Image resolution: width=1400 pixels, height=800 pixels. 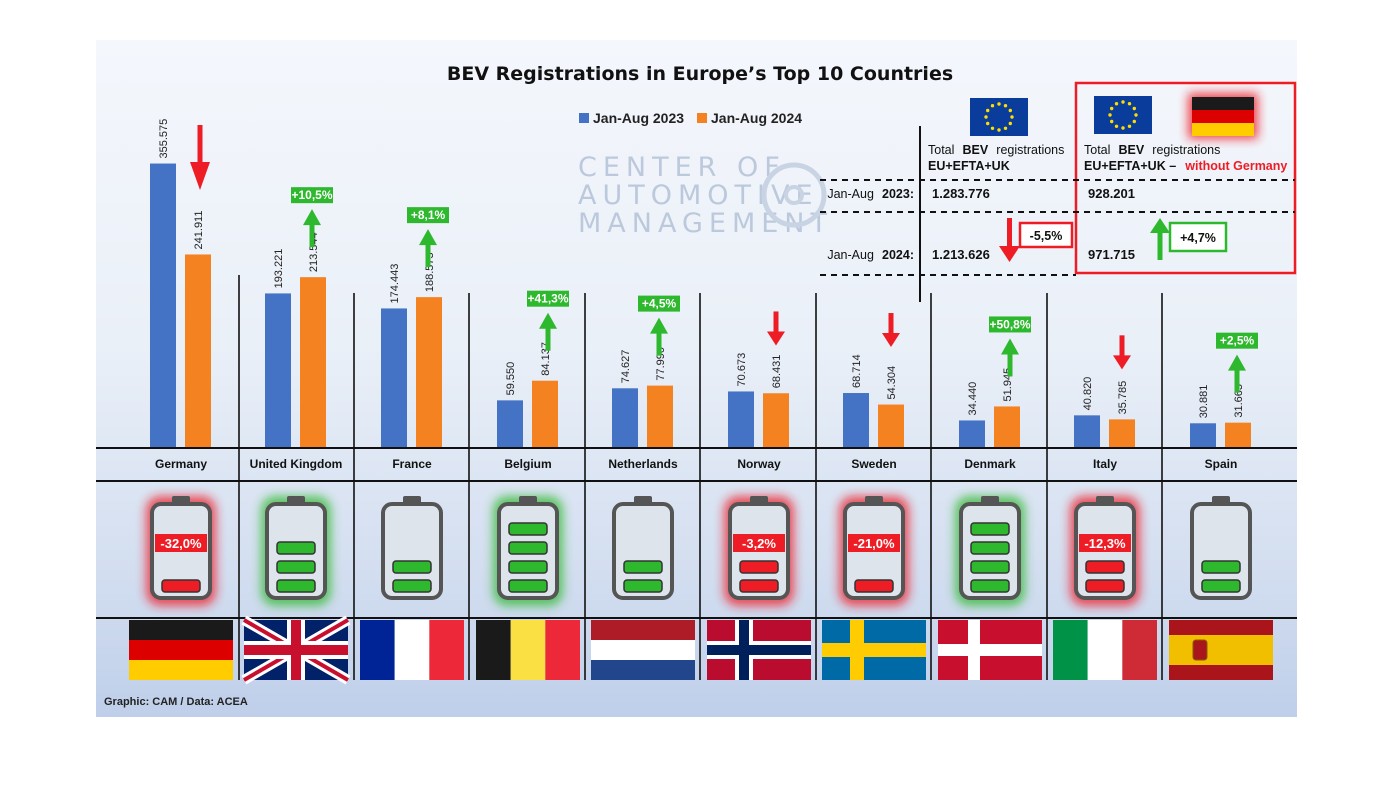 I want to click on value-label-2024-8: 35.785, so click(x=1123, y=398).